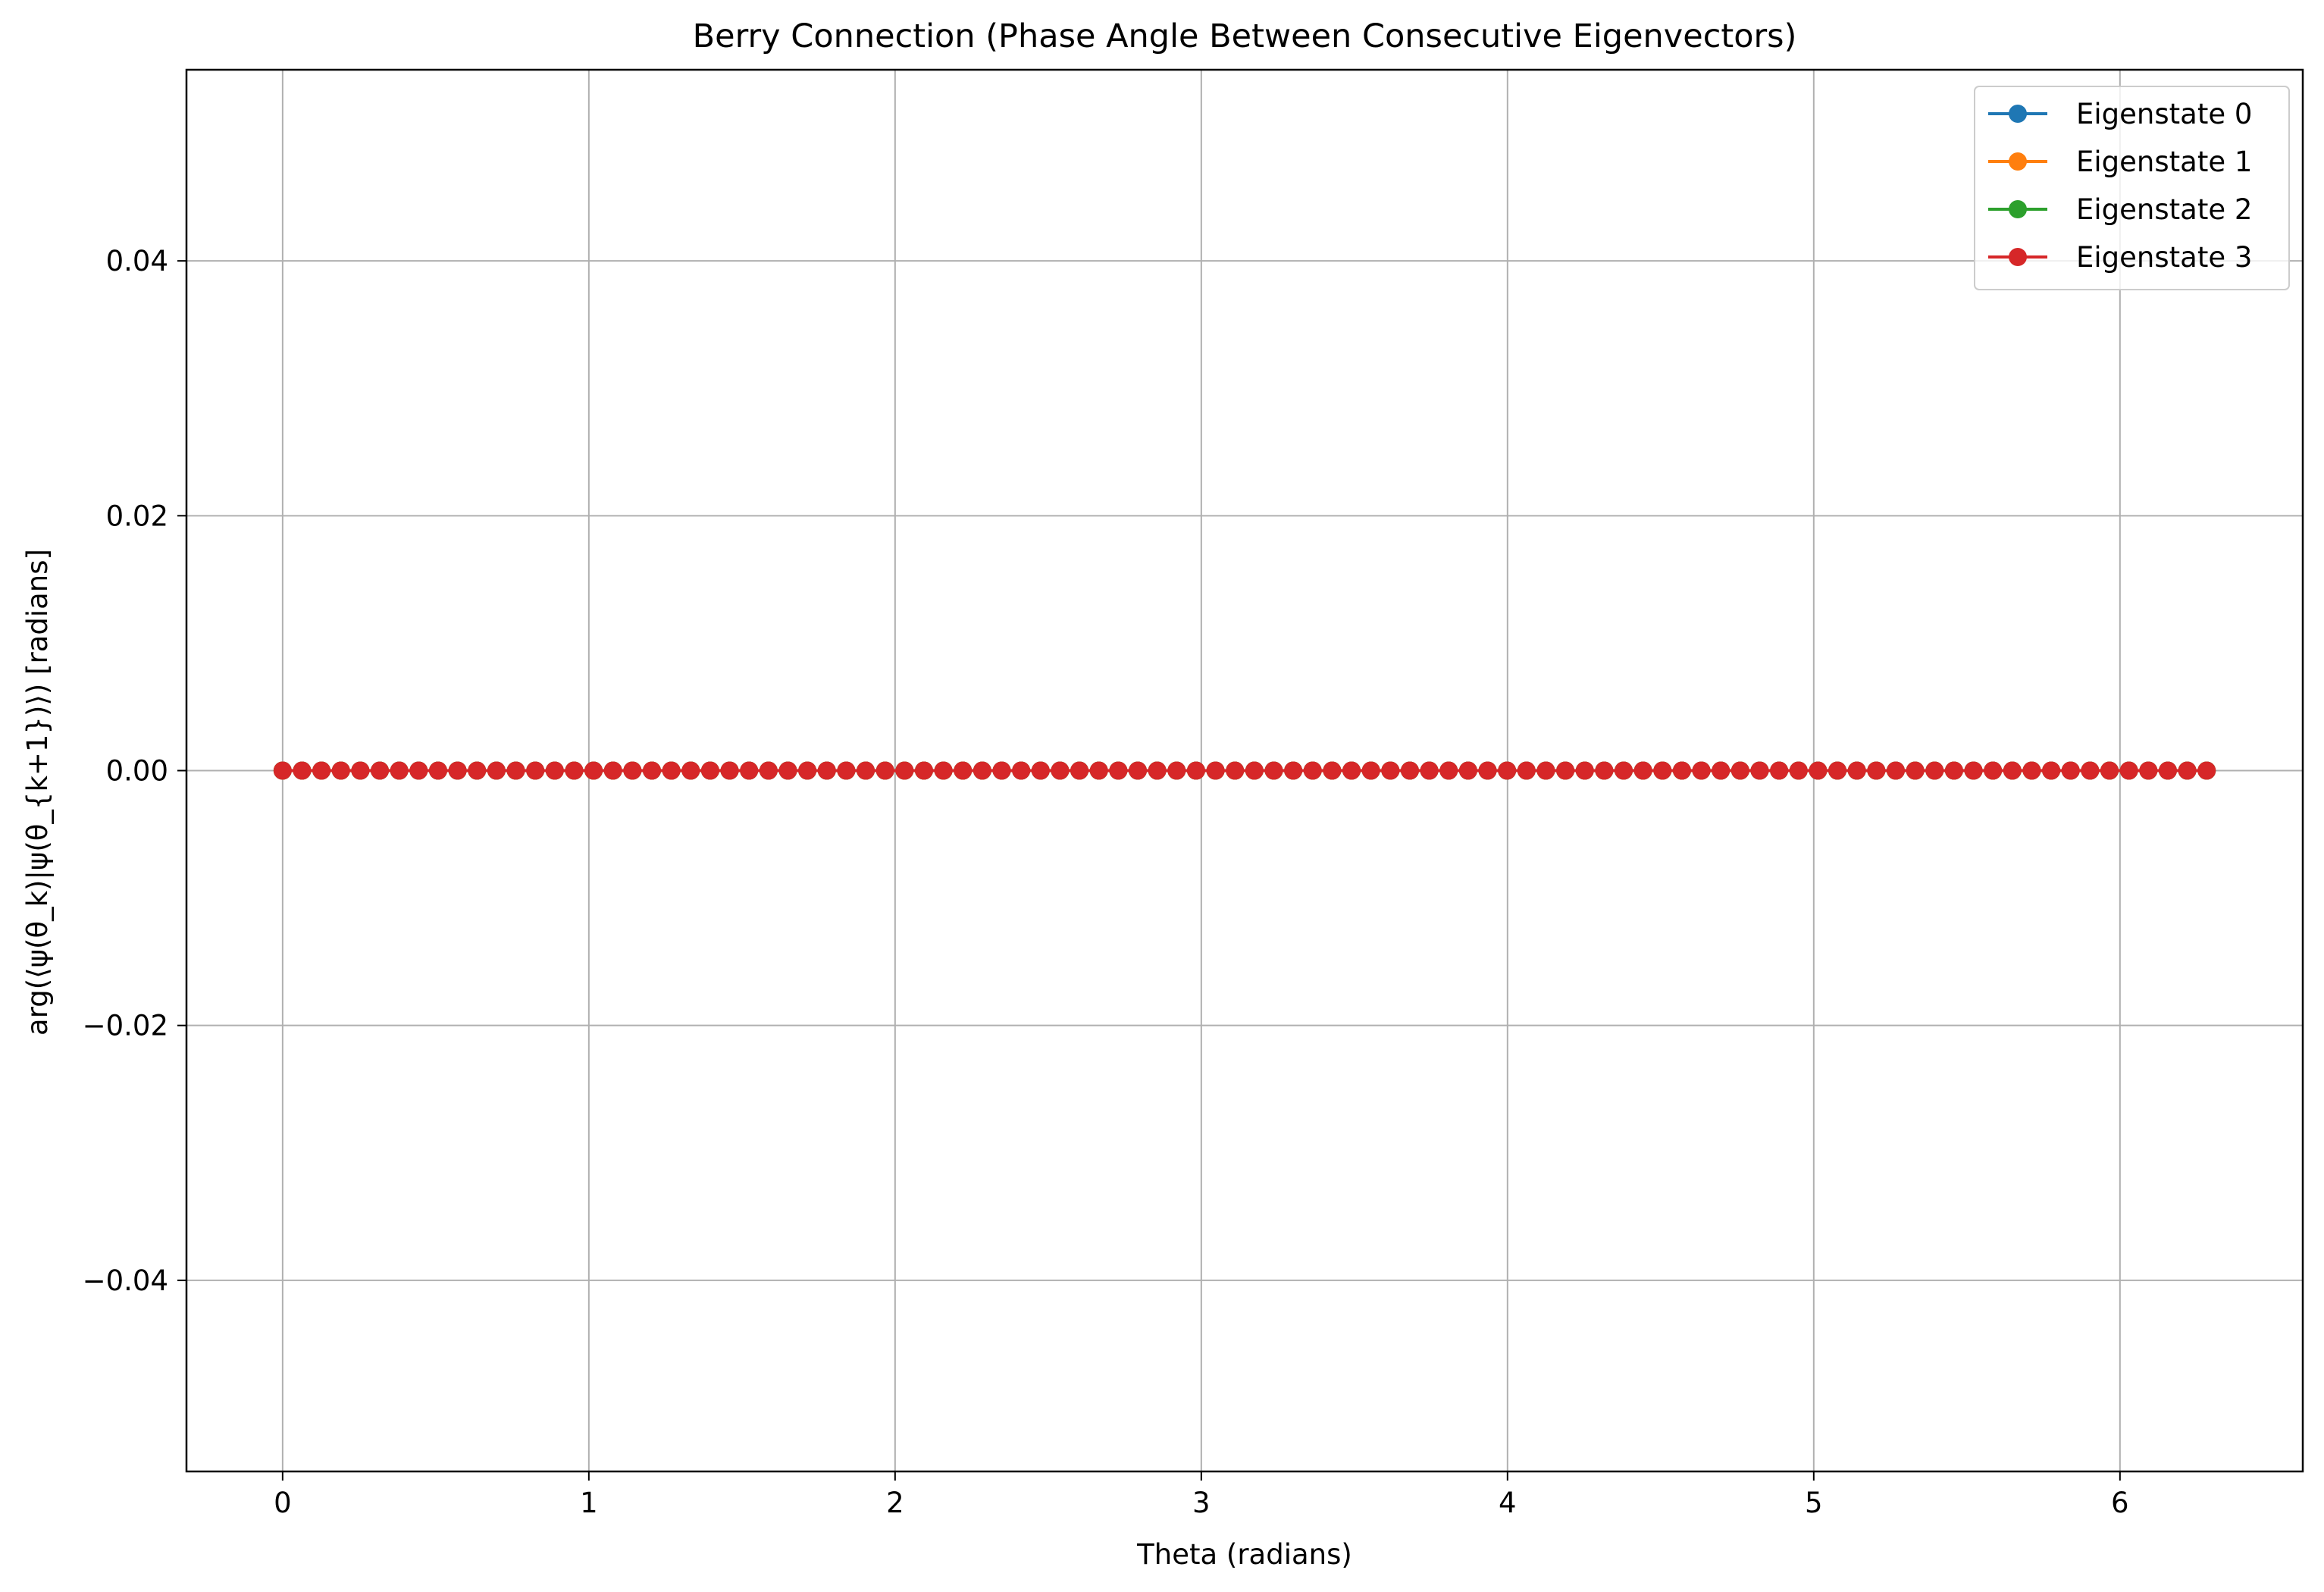  What do you see at coordinates (37, 792) in the screenshot?
I see `y-axis-label: arg(⟨ψ(θ_k)|ψ(θ_{k+1})⟩) [radians]` at bounding box center [37, 792].